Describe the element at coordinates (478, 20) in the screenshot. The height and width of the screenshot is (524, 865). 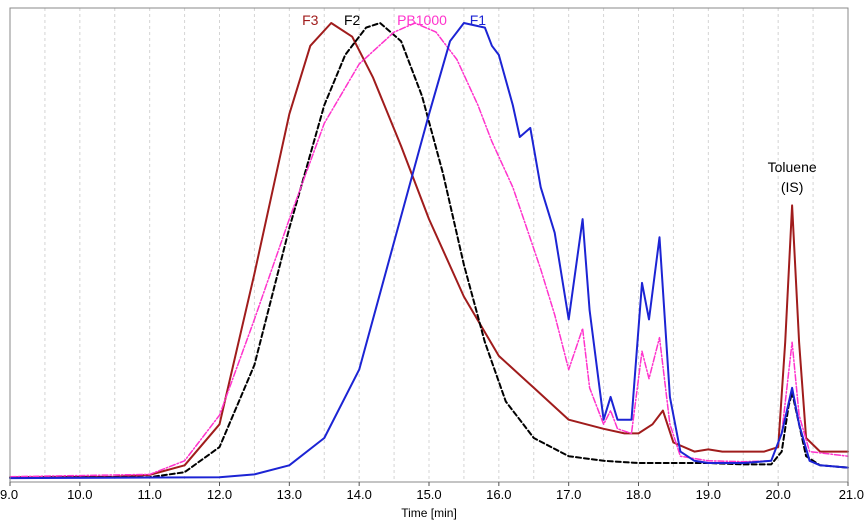
I see `series-label-f1: F1` at that location.